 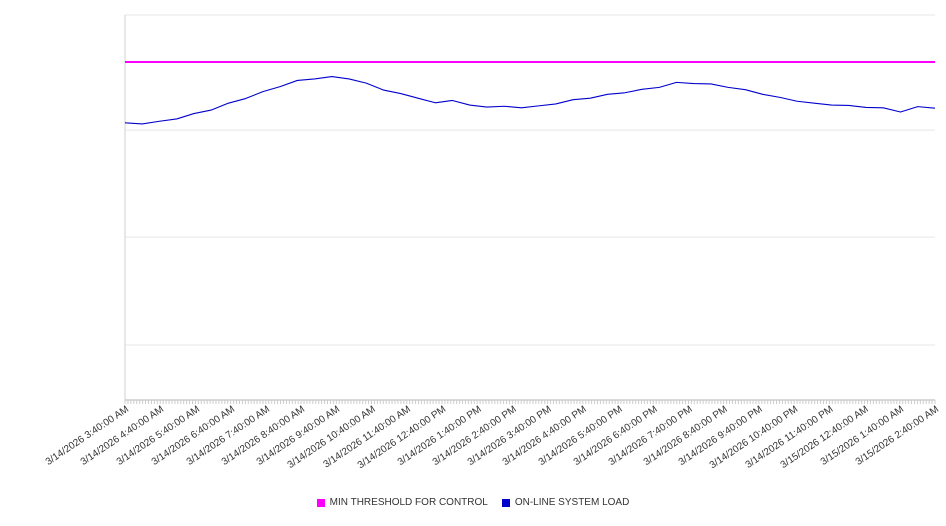 I want to click on x-axis-label: 3/14/2026 6:40:00 AM, so click(x=193, y=436).